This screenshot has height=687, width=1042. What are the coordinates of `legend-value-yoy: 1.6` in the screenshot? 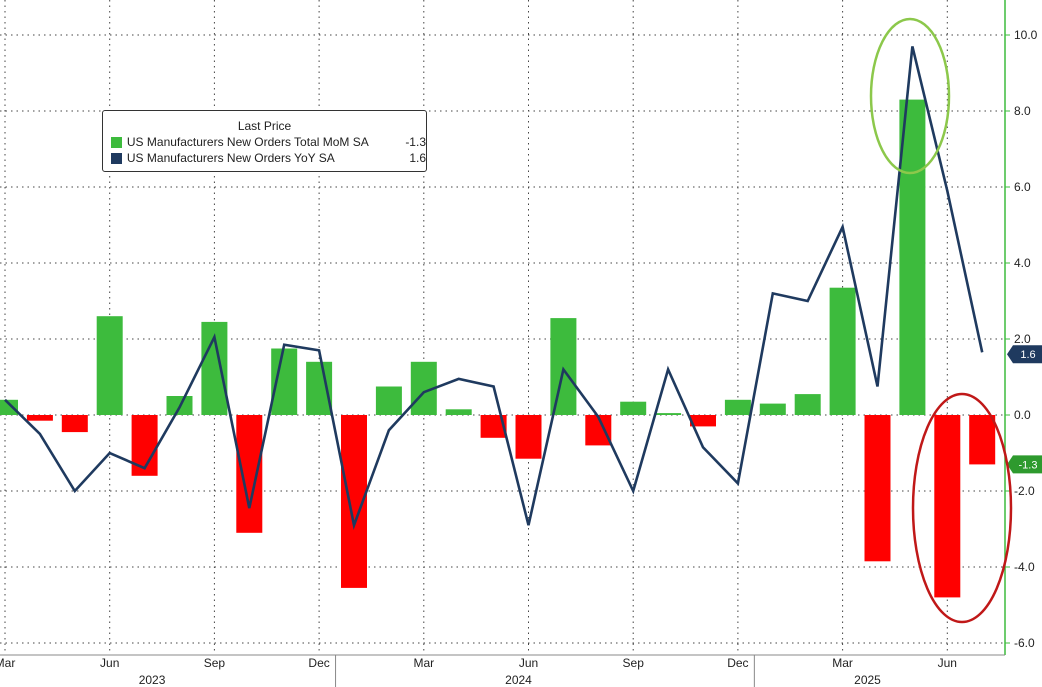 It's located at (417, 158).